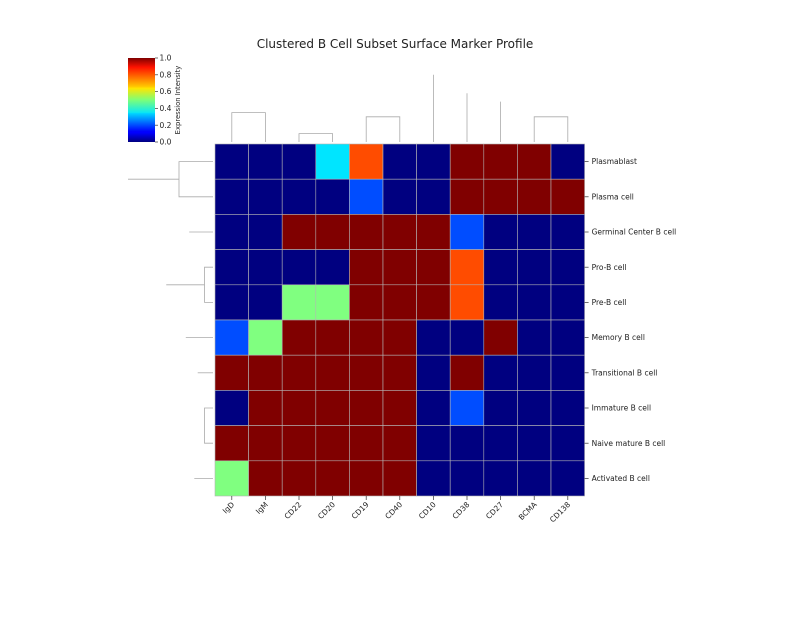 The image size is (794, 633). What do you see at coordinates (560, 512) in the screenshot?
I see `column-label: CD138` at bounding box center [560, 512].